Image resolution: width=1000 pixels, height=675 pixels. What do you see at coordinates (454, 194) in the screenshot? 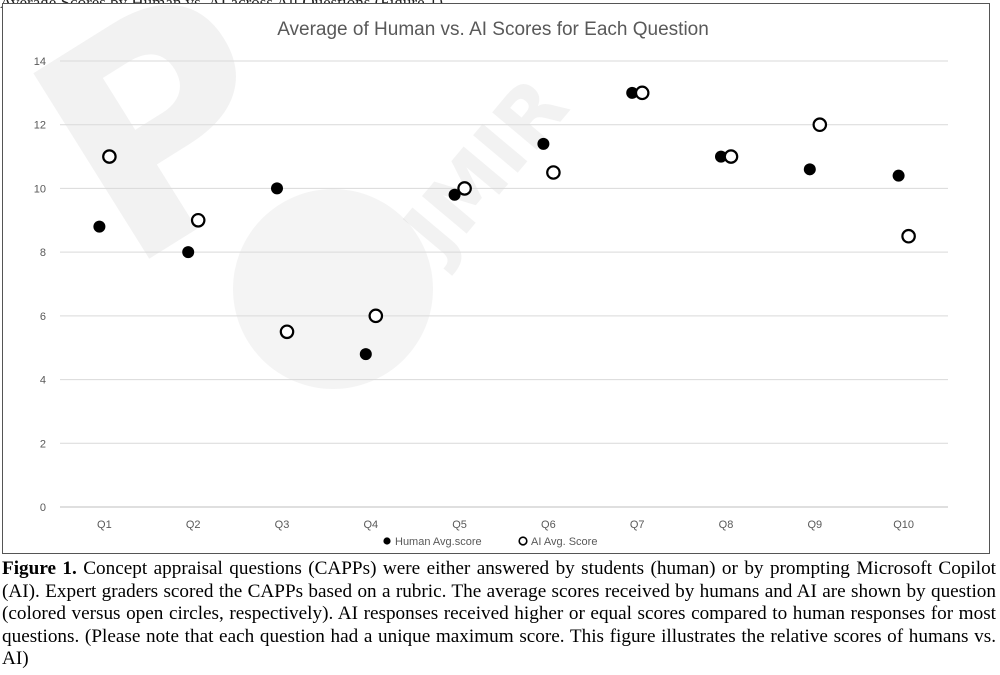
I see `human-point-q5` at bounding box center [454, 194].